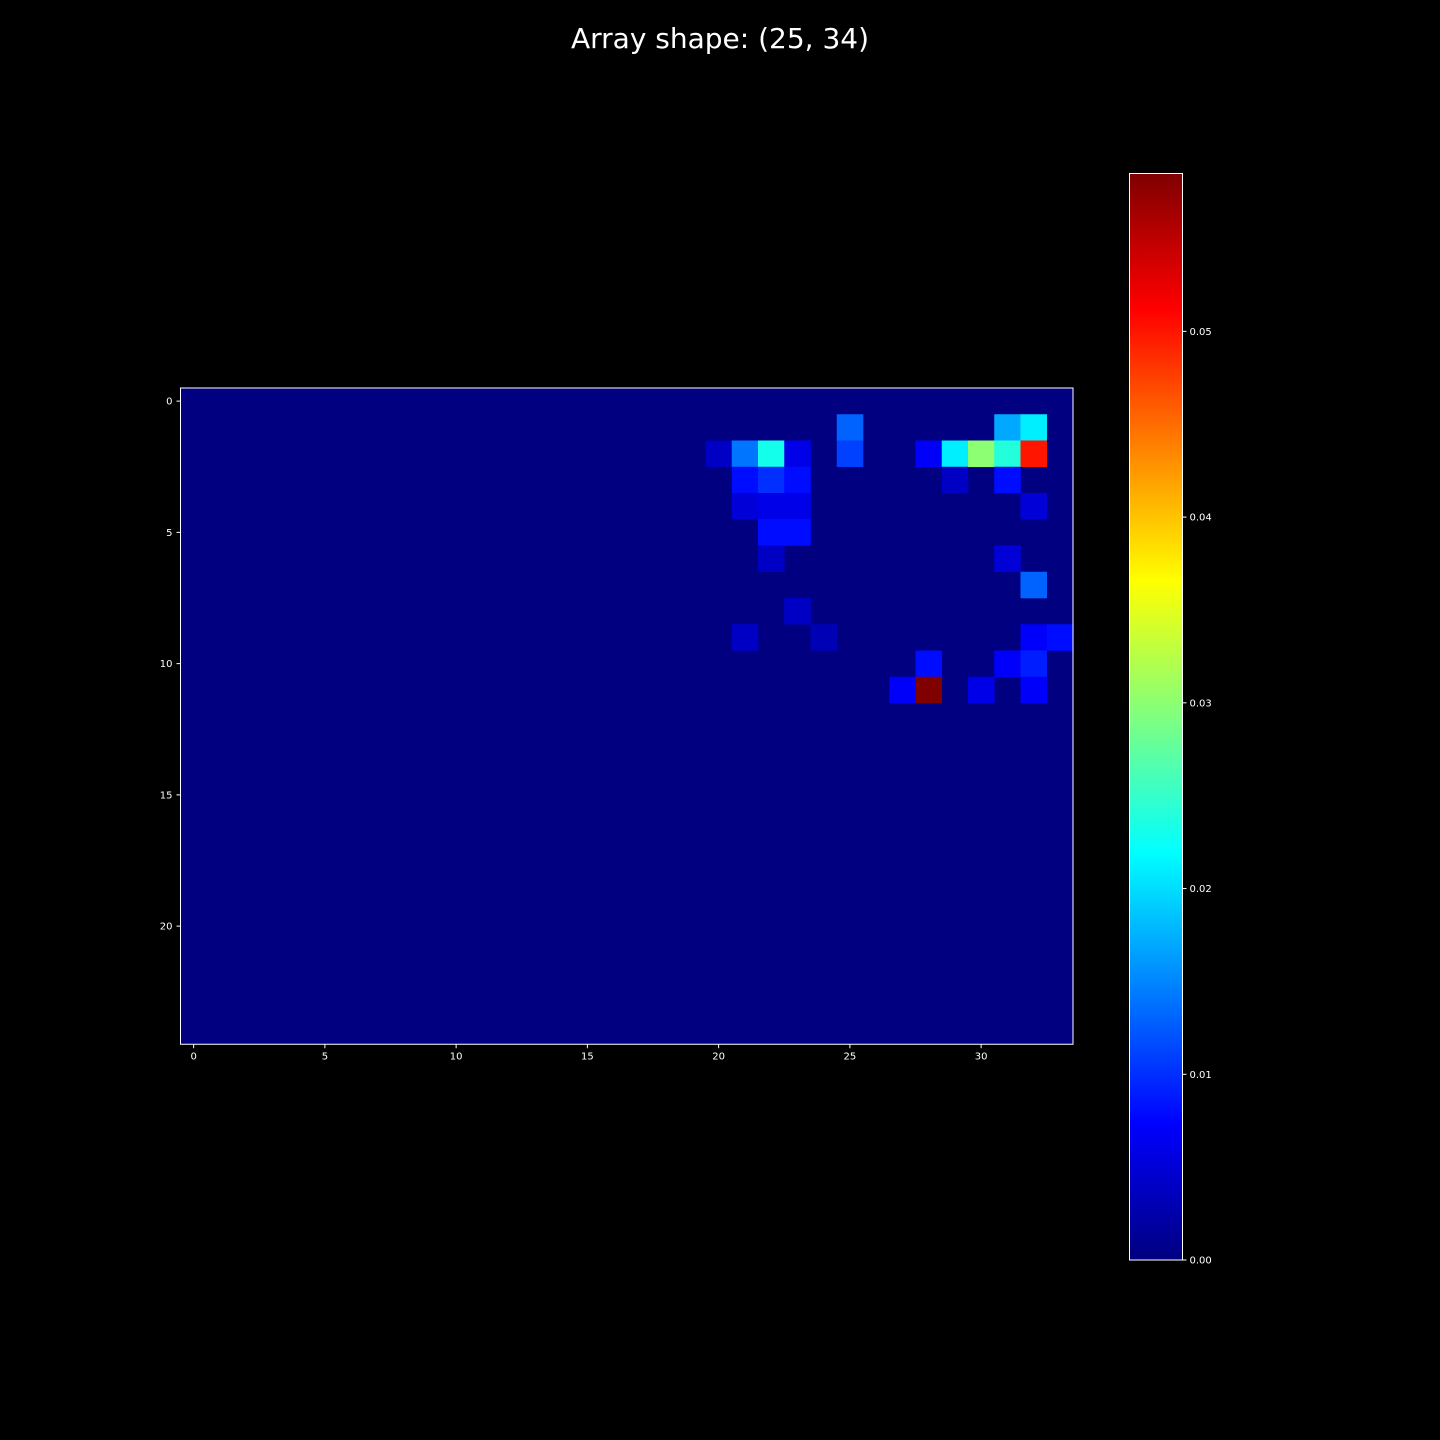 The width and height of the screenshot is (1440, 1440). What do you see at coordinates (169, 402) in the screenshot?
I see `y-tick-label: 0` at bounding box center [169, 402].